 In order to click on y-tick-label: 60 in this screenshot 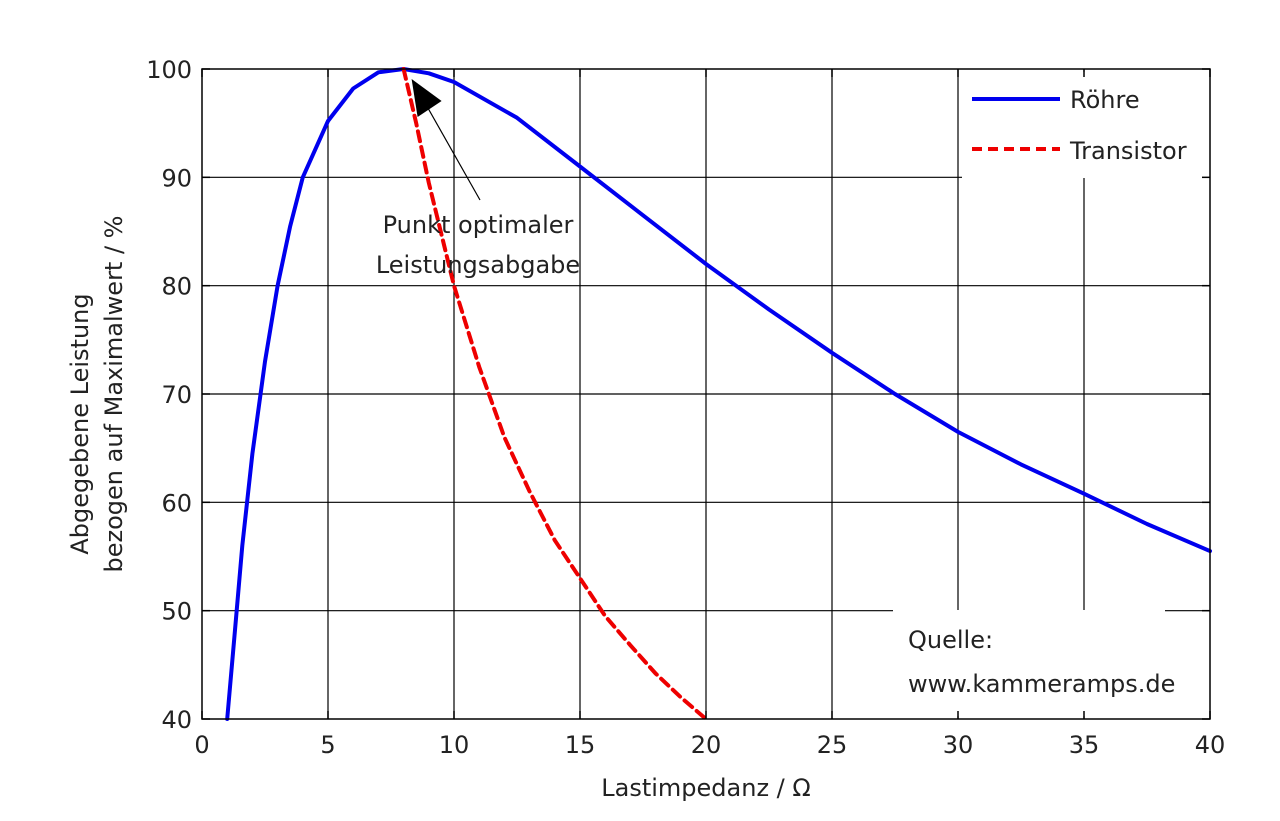, I will do `click(176, 503)`.